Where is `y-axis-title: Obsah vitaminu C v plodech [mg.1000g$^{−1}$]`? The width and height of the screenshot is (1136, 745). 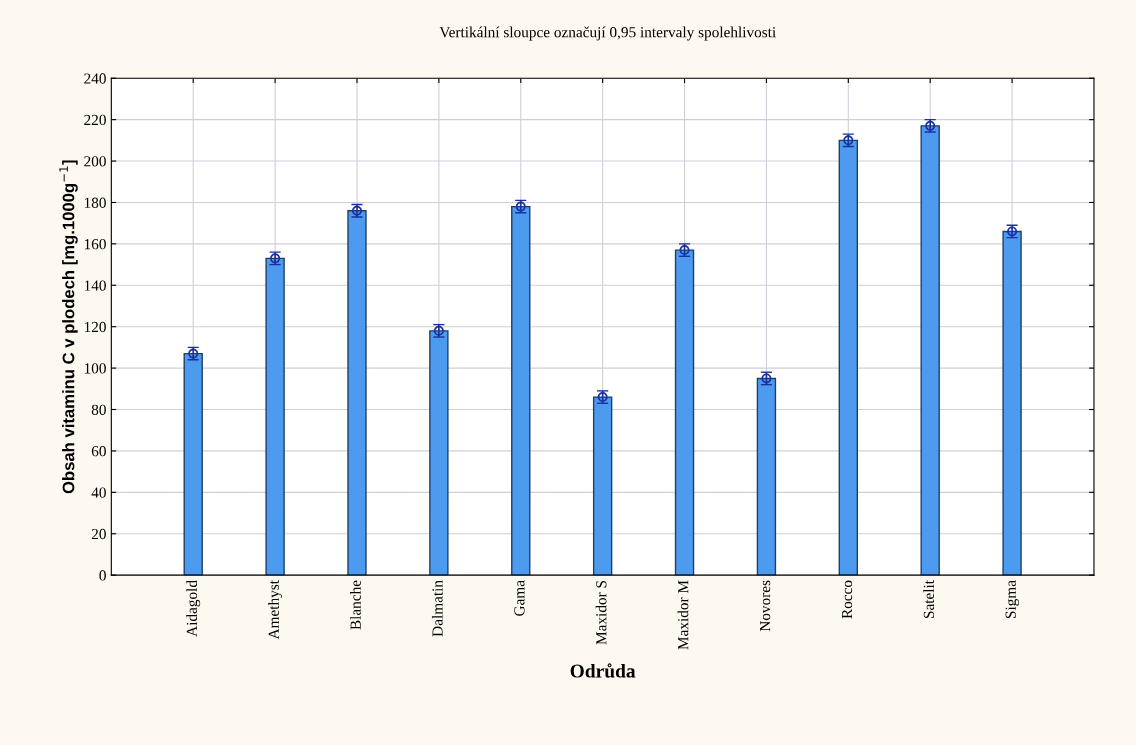 y-axis-title: Obsah vitaminu C v plodech [mg.1000g$^{−1}$] is located at coordinates (68, 327).